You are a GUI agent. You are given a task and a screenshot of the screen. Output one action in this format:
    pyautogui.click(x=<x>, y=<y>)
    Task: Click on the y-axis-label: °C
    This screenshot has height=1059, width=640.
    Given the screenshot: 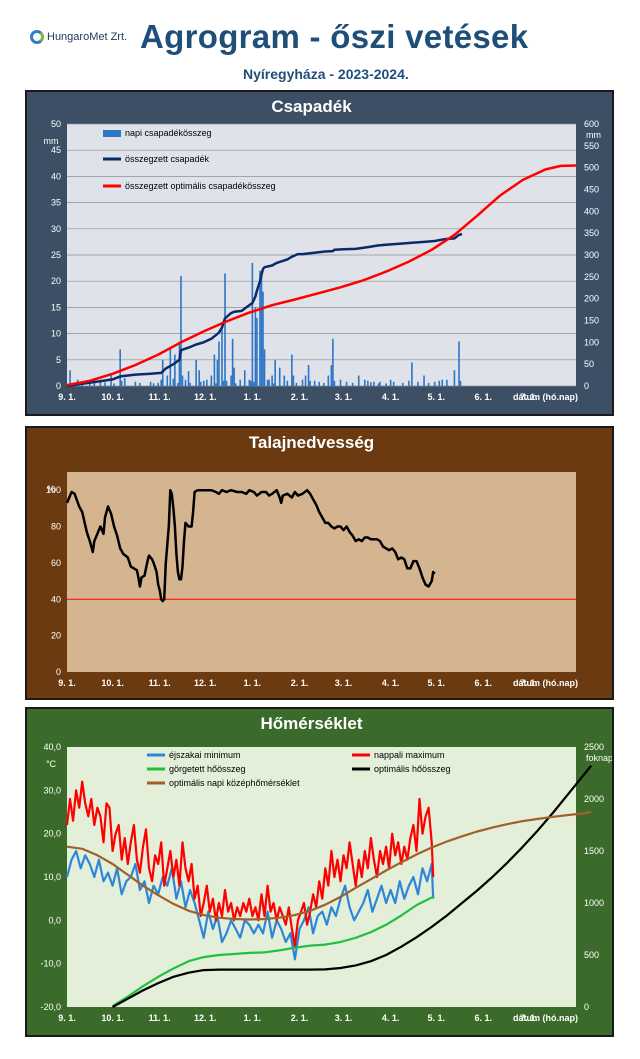 What is the action you would take?
    pyautogui.click(x=51, y=764)
    